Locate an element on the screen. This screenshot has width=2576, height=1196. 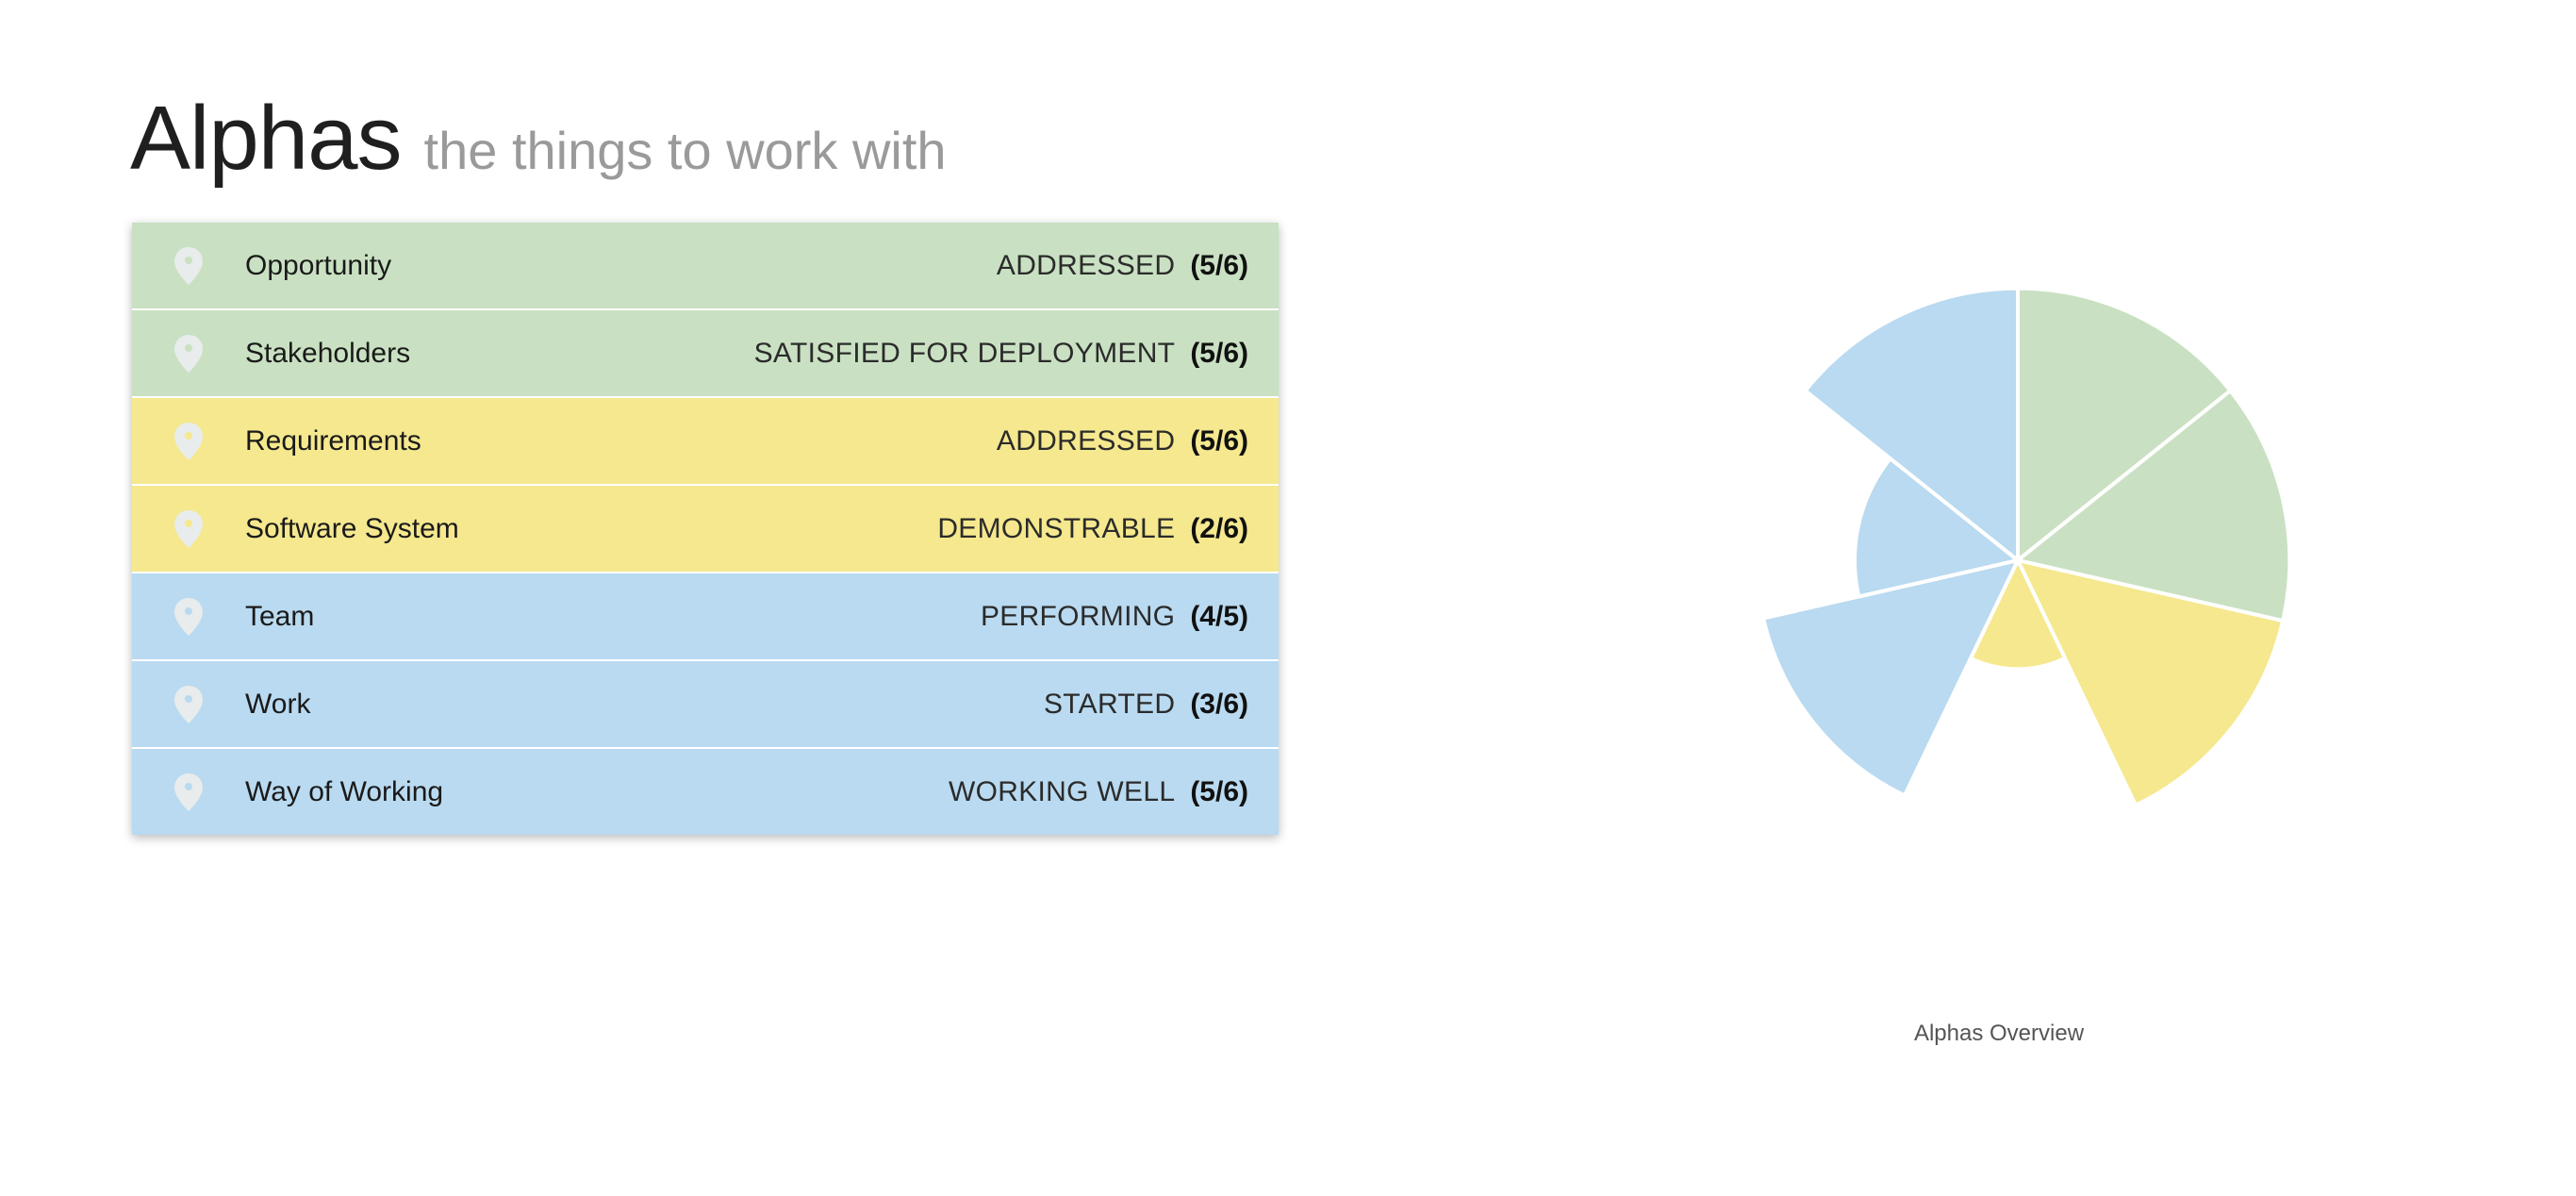
alpha-name: Work is located at coordinates (278, 704).